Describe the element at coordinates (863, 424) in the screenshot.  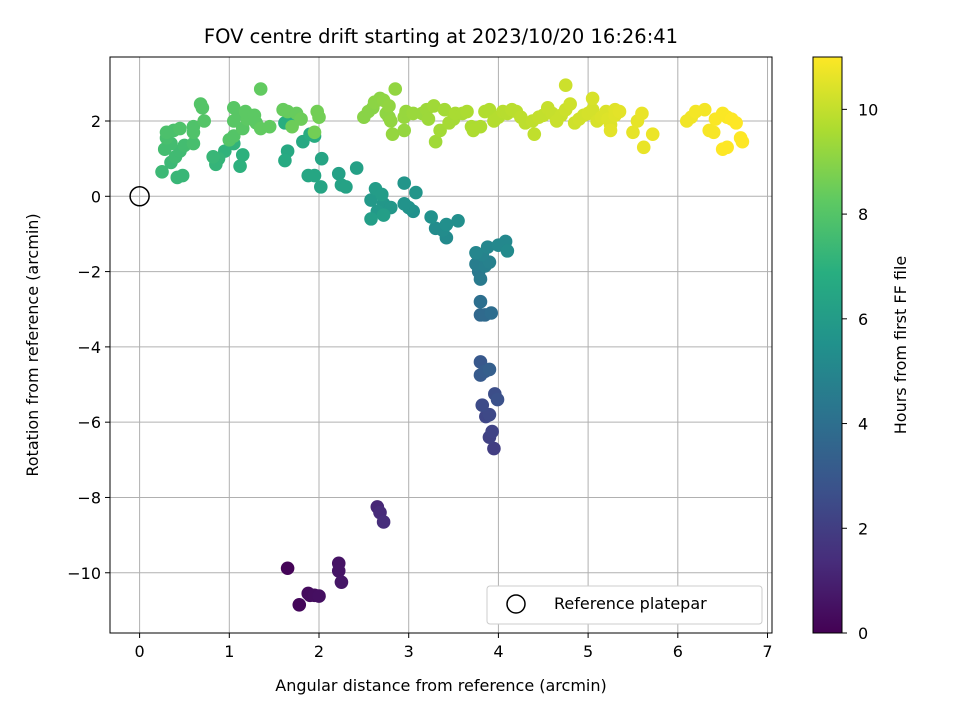
I see `colorbar-tick-label: 4` at that location.